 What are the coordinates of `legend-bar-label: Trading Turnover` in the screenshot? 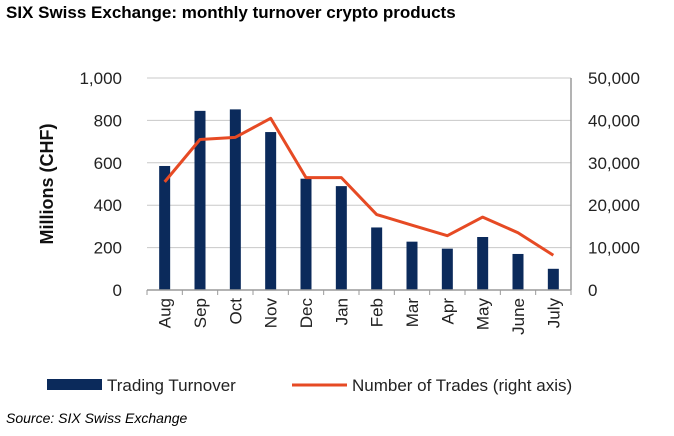 It's located at (171, 385).